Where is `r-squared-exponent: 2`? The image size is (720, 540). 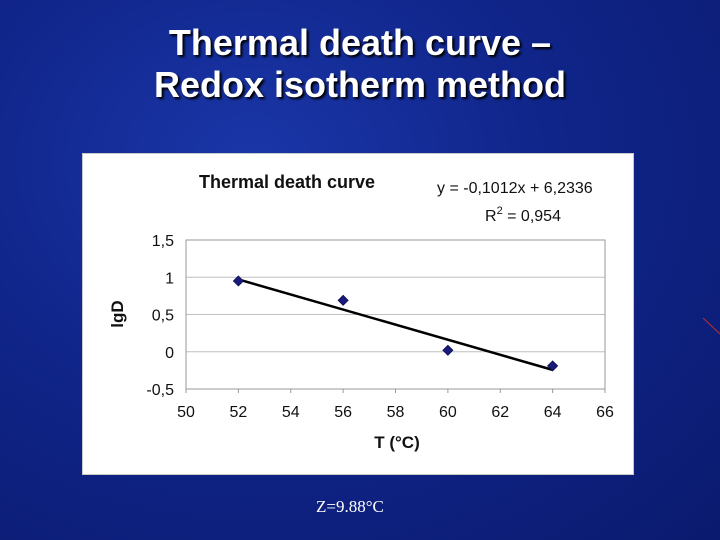 r-squared-exponent: 2 is located at coordinates (500, 211).